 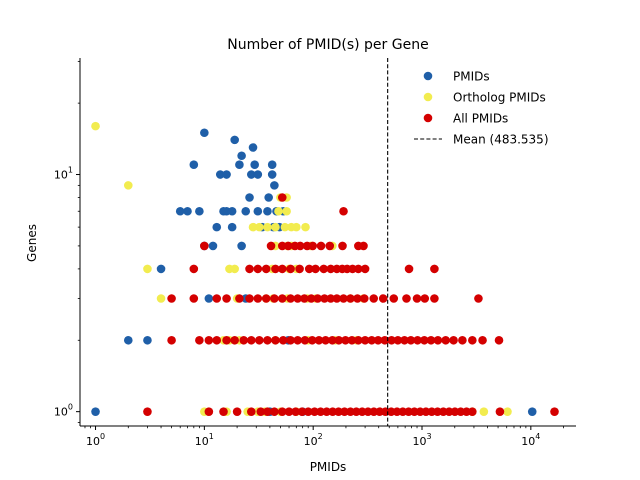 I want to click on legend-label: Ortholog PMIDs, so click(x=499, y=98).